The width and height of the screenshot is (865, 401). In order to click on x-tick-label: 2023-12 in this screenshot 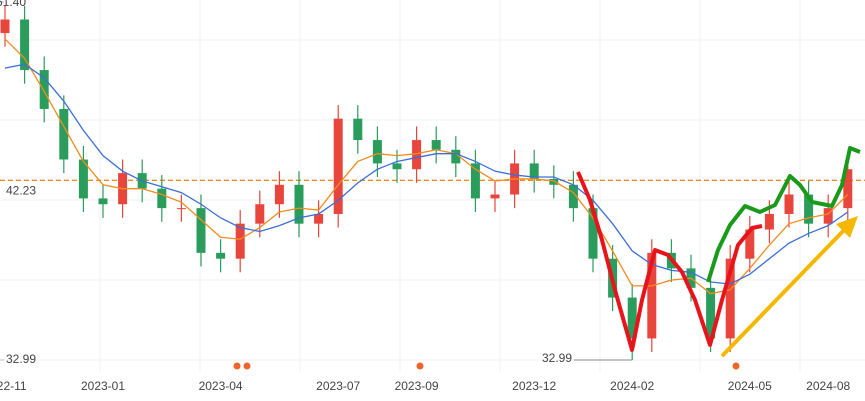, I will do `click(534, 386)`.